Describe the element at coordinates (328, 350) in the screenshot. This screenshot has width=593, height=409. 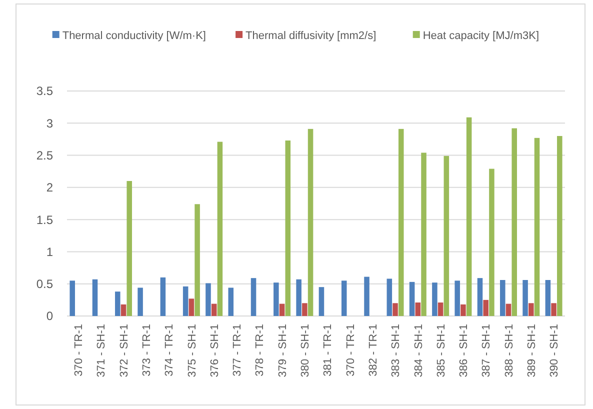
I see `x-tick-label: 381 - TR-1` at that location.